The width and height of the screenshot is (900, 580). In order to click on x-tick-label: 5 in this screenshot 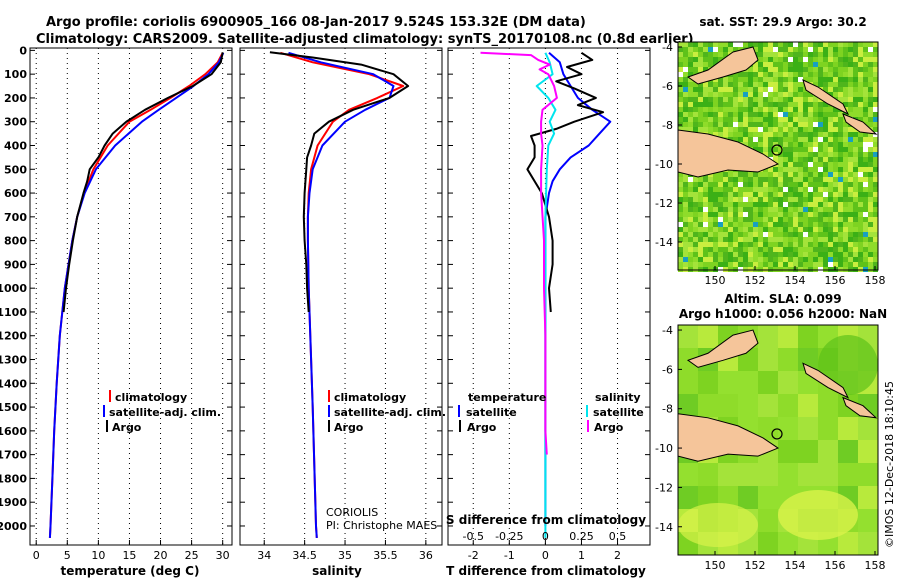, I will do `click(67, 555)`.